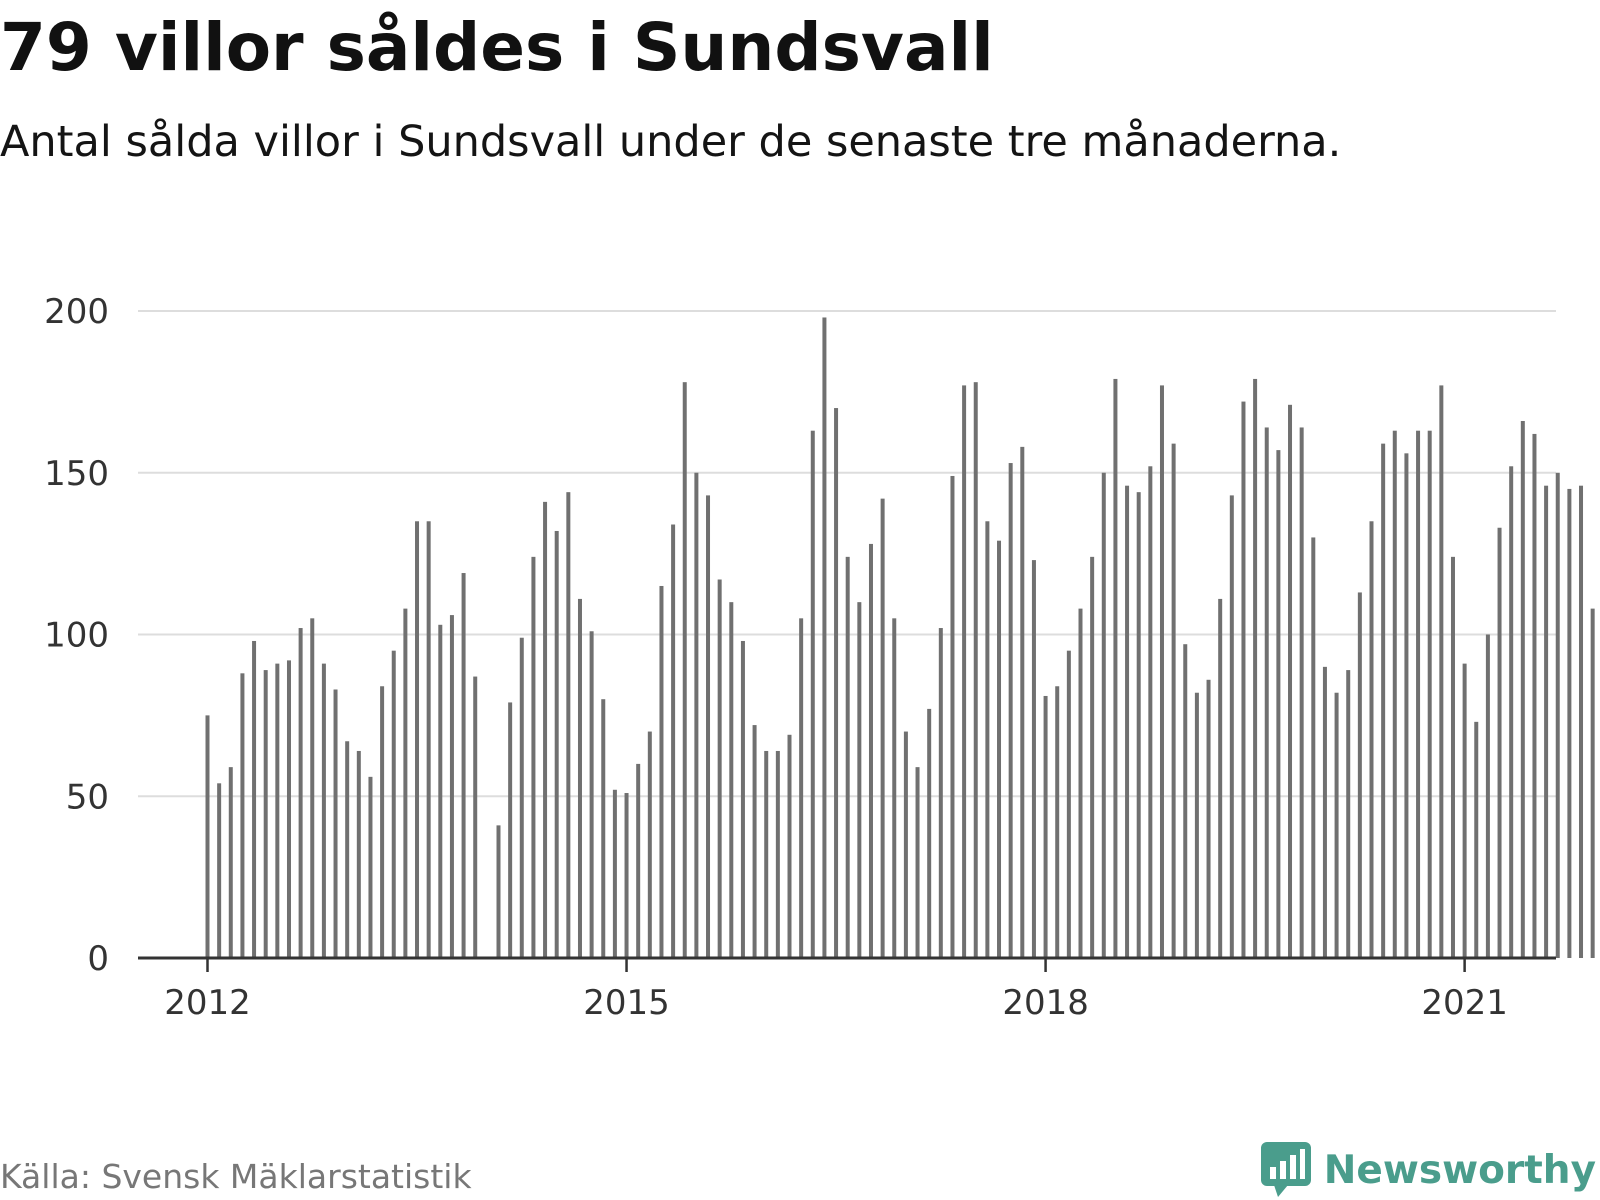  I want to click on brand-name: Newsworthy, so click(1459, 1170).